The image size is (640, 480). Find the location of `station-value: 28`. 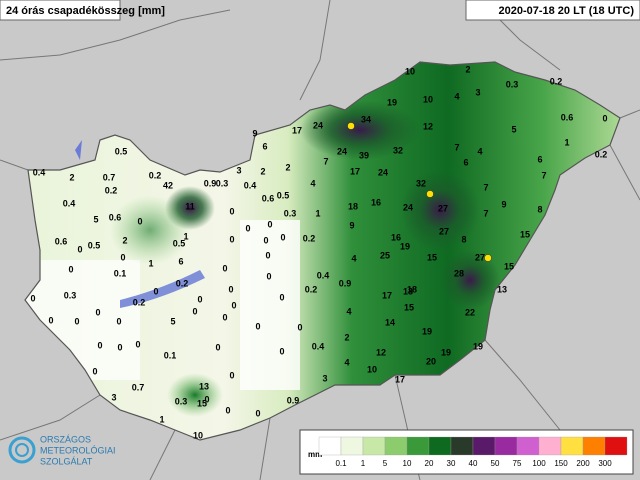

station-value: 28 is located at coordinates (459, 273).